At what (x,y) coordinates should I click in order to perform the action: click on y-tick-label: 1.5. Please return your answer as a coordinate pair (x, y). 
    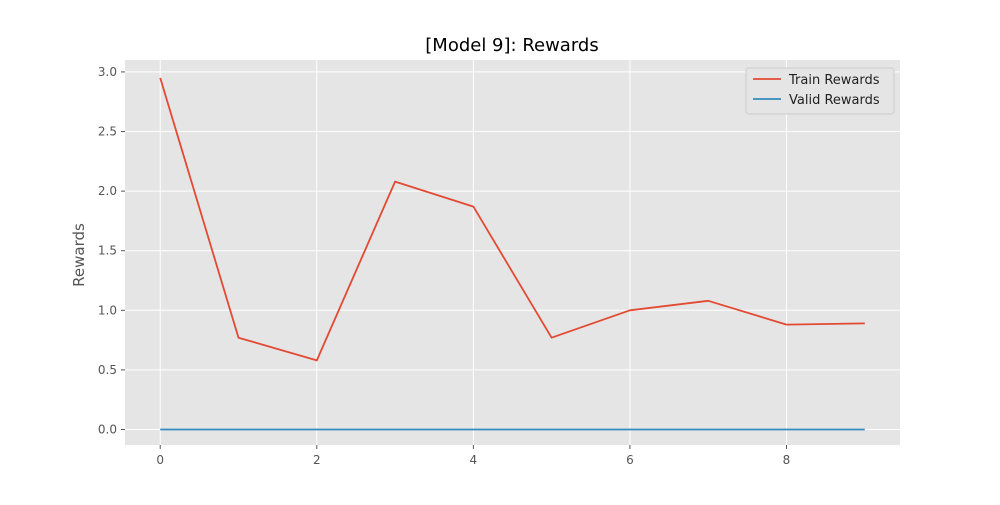
    Looking at the image, I should click on (107, 251).